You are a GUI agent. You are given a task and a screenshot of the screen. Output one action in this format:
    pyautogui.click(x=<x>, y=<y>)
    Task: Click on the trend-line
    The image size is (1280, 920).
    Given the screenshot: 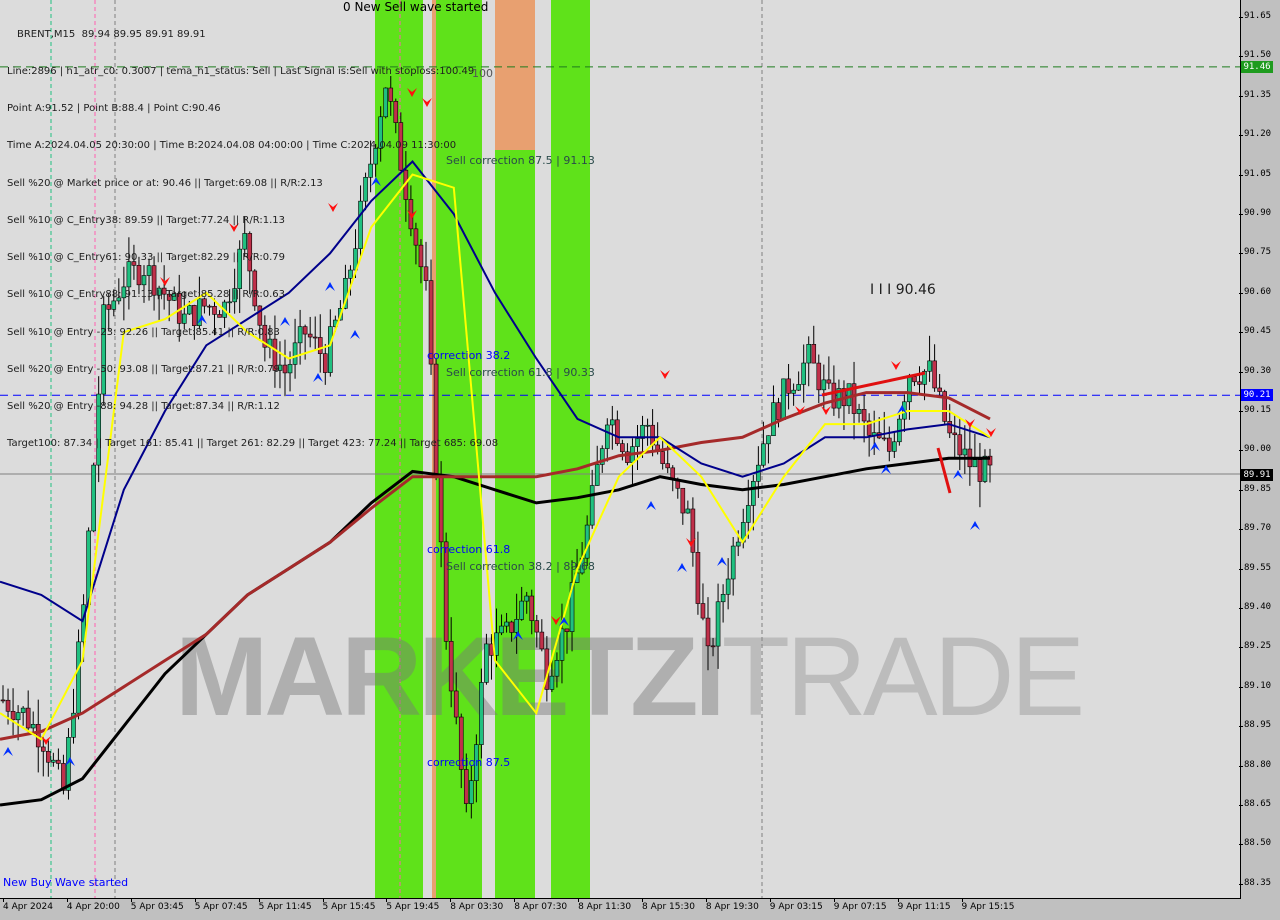 What is the action you would take?
    pyautogui.click(x=873, y=384)
    